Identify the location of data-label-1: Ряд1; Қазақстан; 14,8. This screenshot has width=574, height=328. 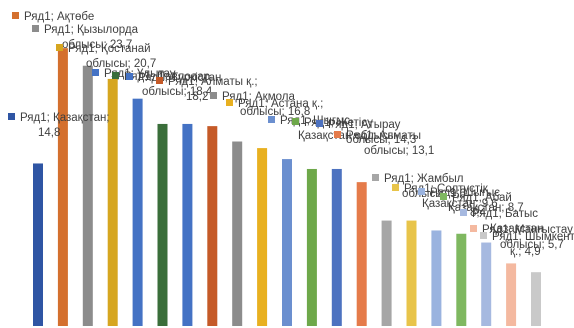
(59, 125).